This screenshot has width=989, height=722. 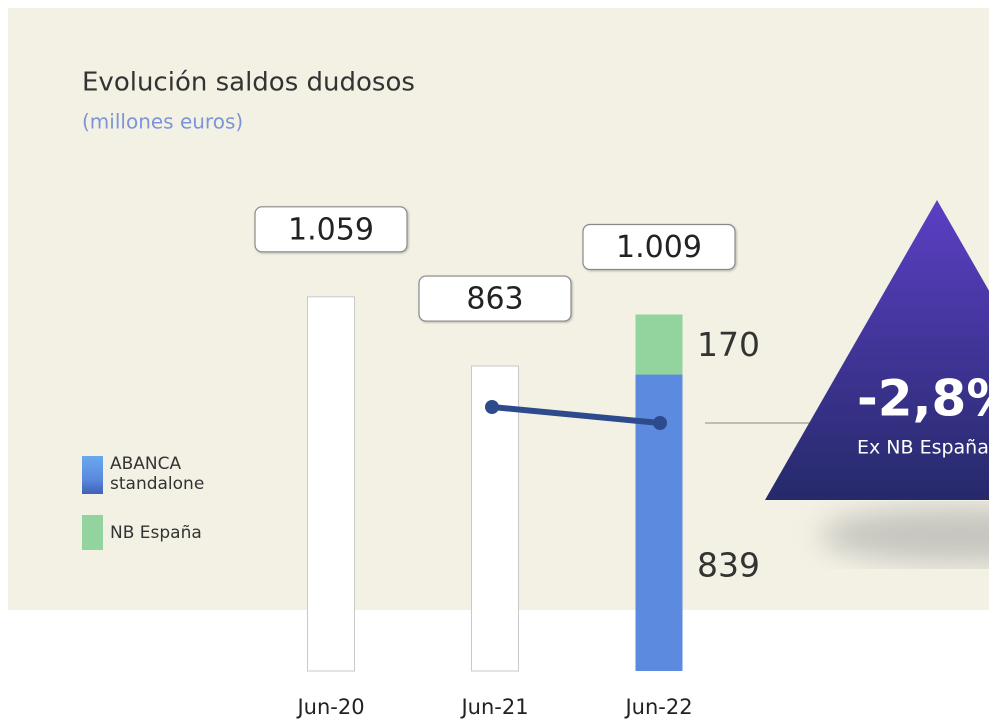 I want to click on bar-segment, so click(x=659, y=344).